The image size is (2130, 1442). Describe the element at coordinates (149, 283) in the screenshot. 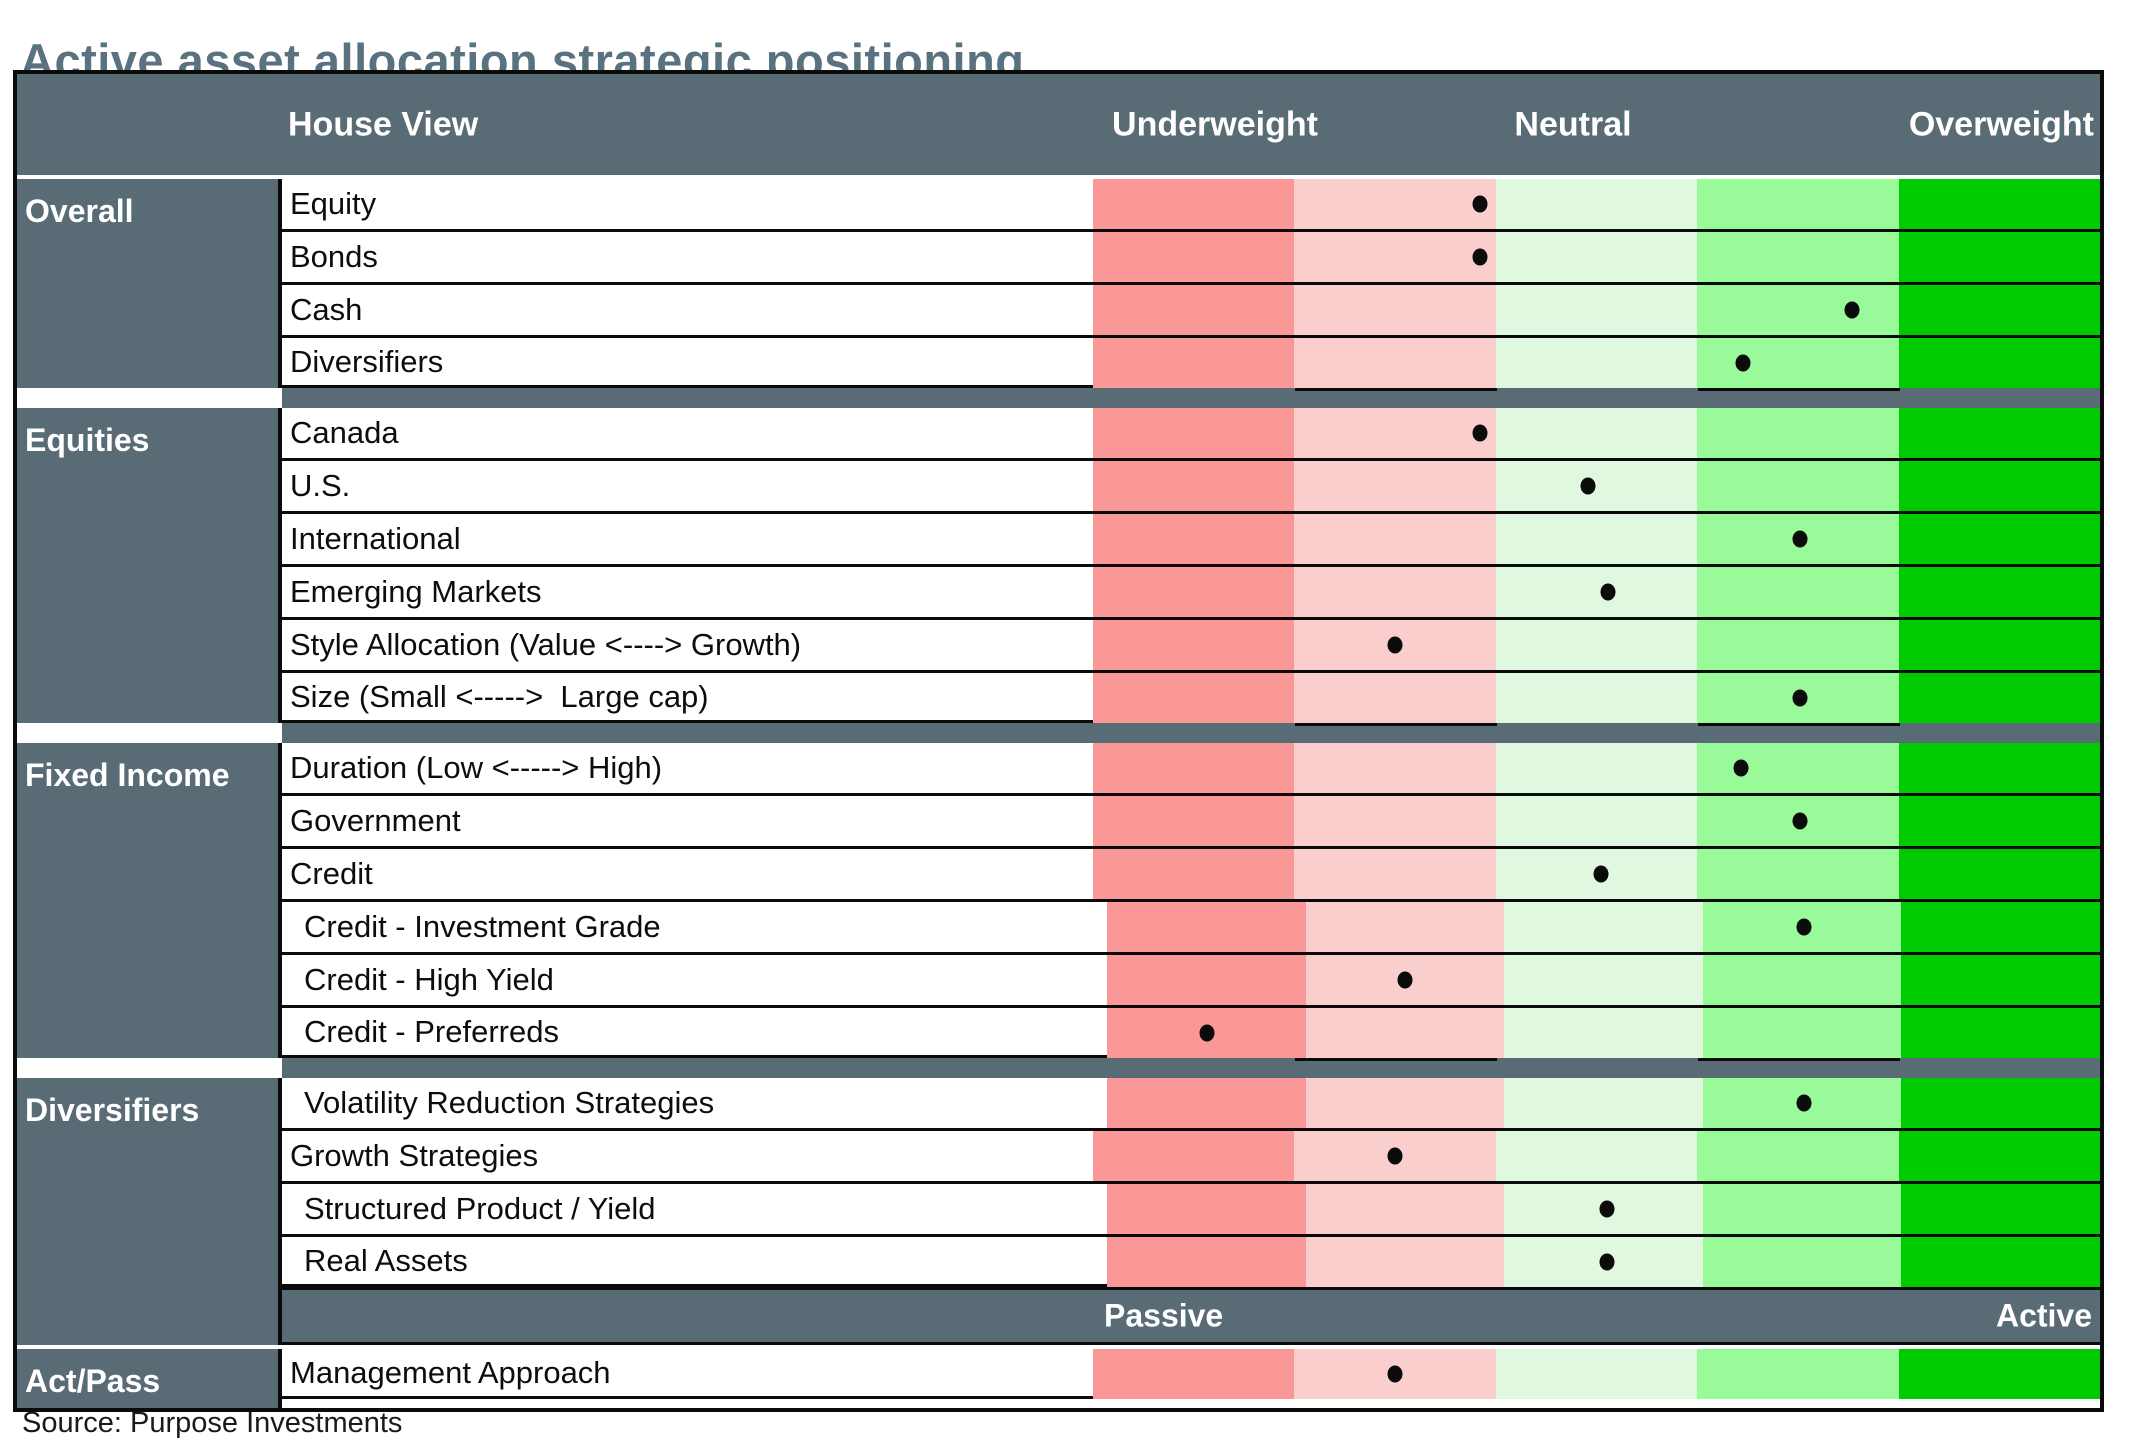

I see `group-label: Overall` at that location.